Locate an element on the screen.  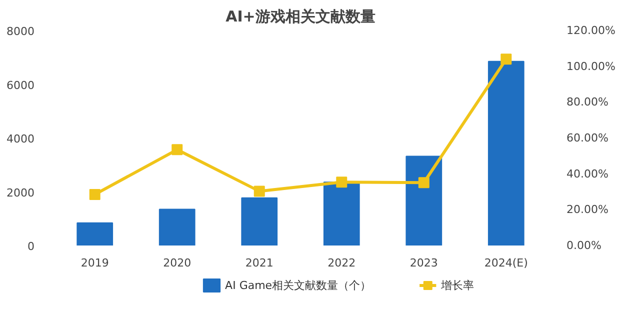
y2-tick-label: 0.00% is located at coordinates (584, 245).